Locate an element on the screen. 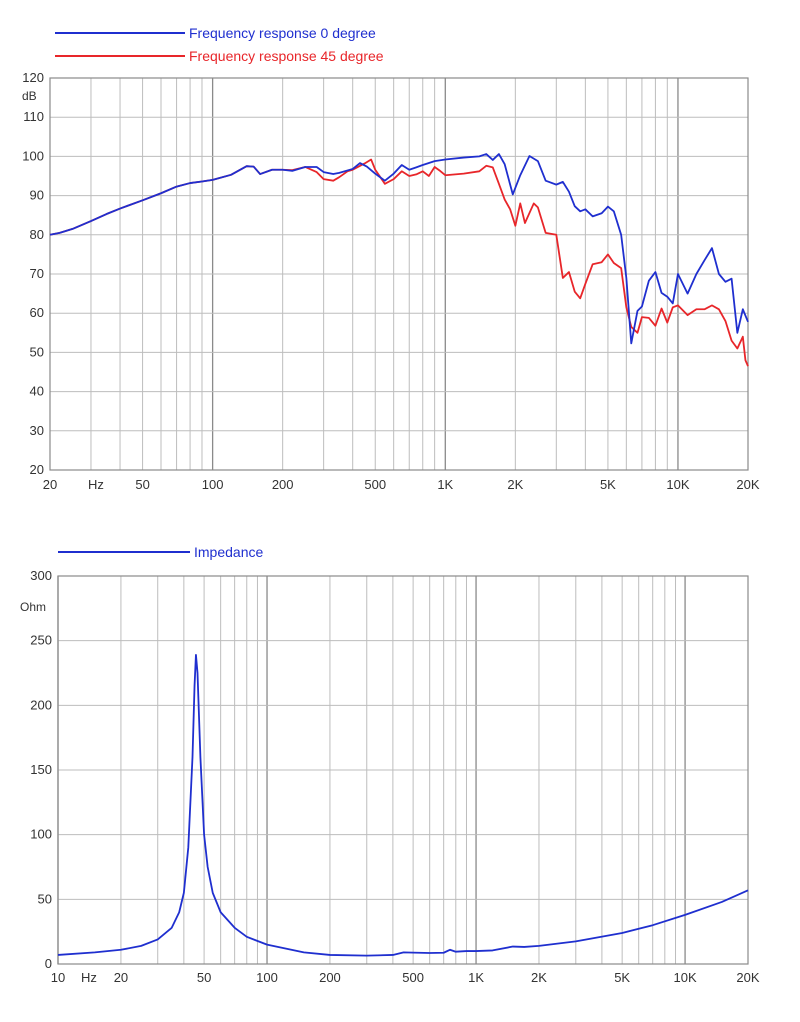 This screenshot has width=800, height=1022. y-tick-label: 110 is located at coordinates (33, 116).